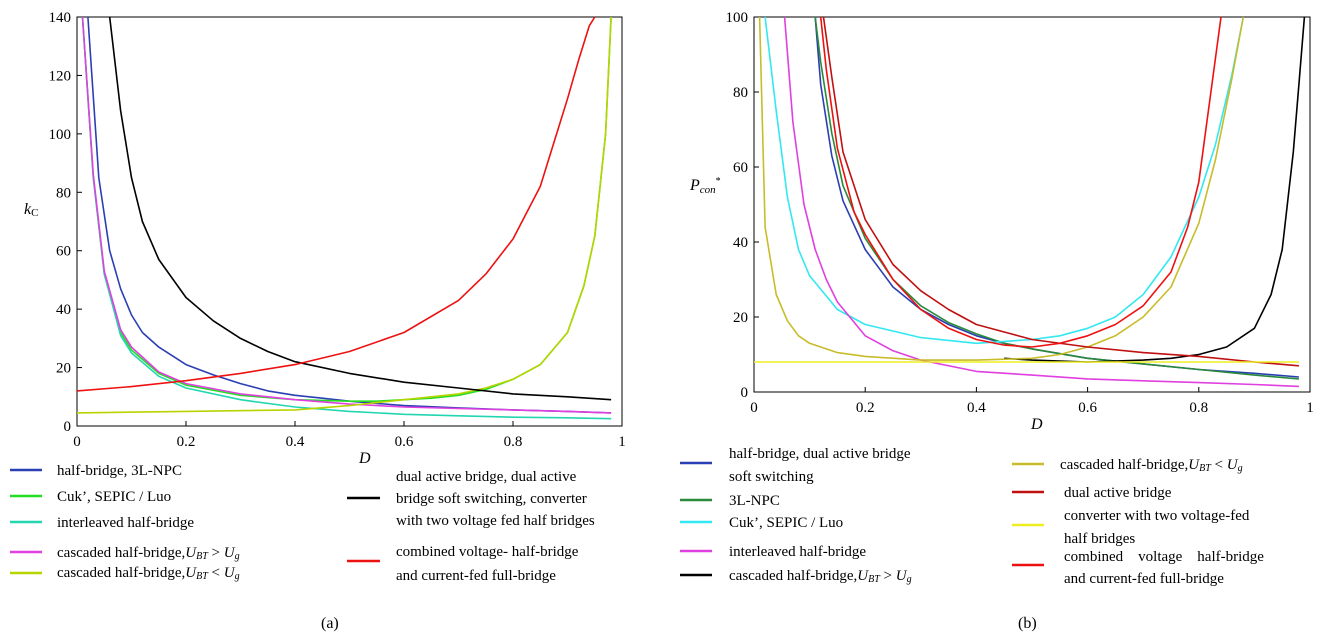 The height and width of the screenshot is (641, 1344). I want to click on legend-a-label-5: cascaded half-bridge,UBT < Ug, so click(148, 573).